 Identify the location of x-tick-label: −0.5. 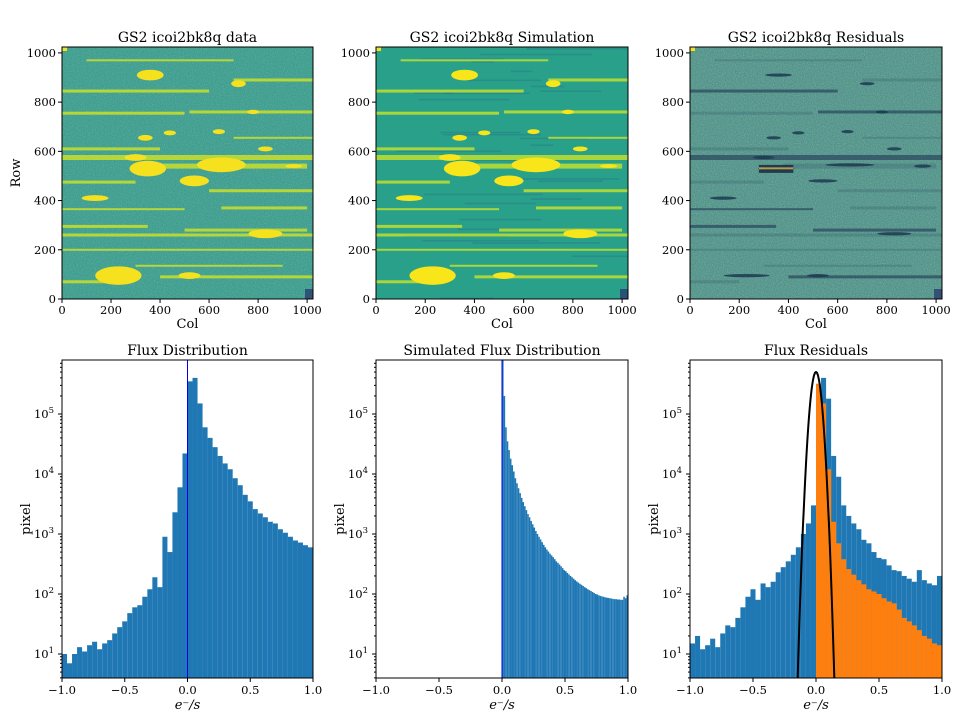
(439, 690).